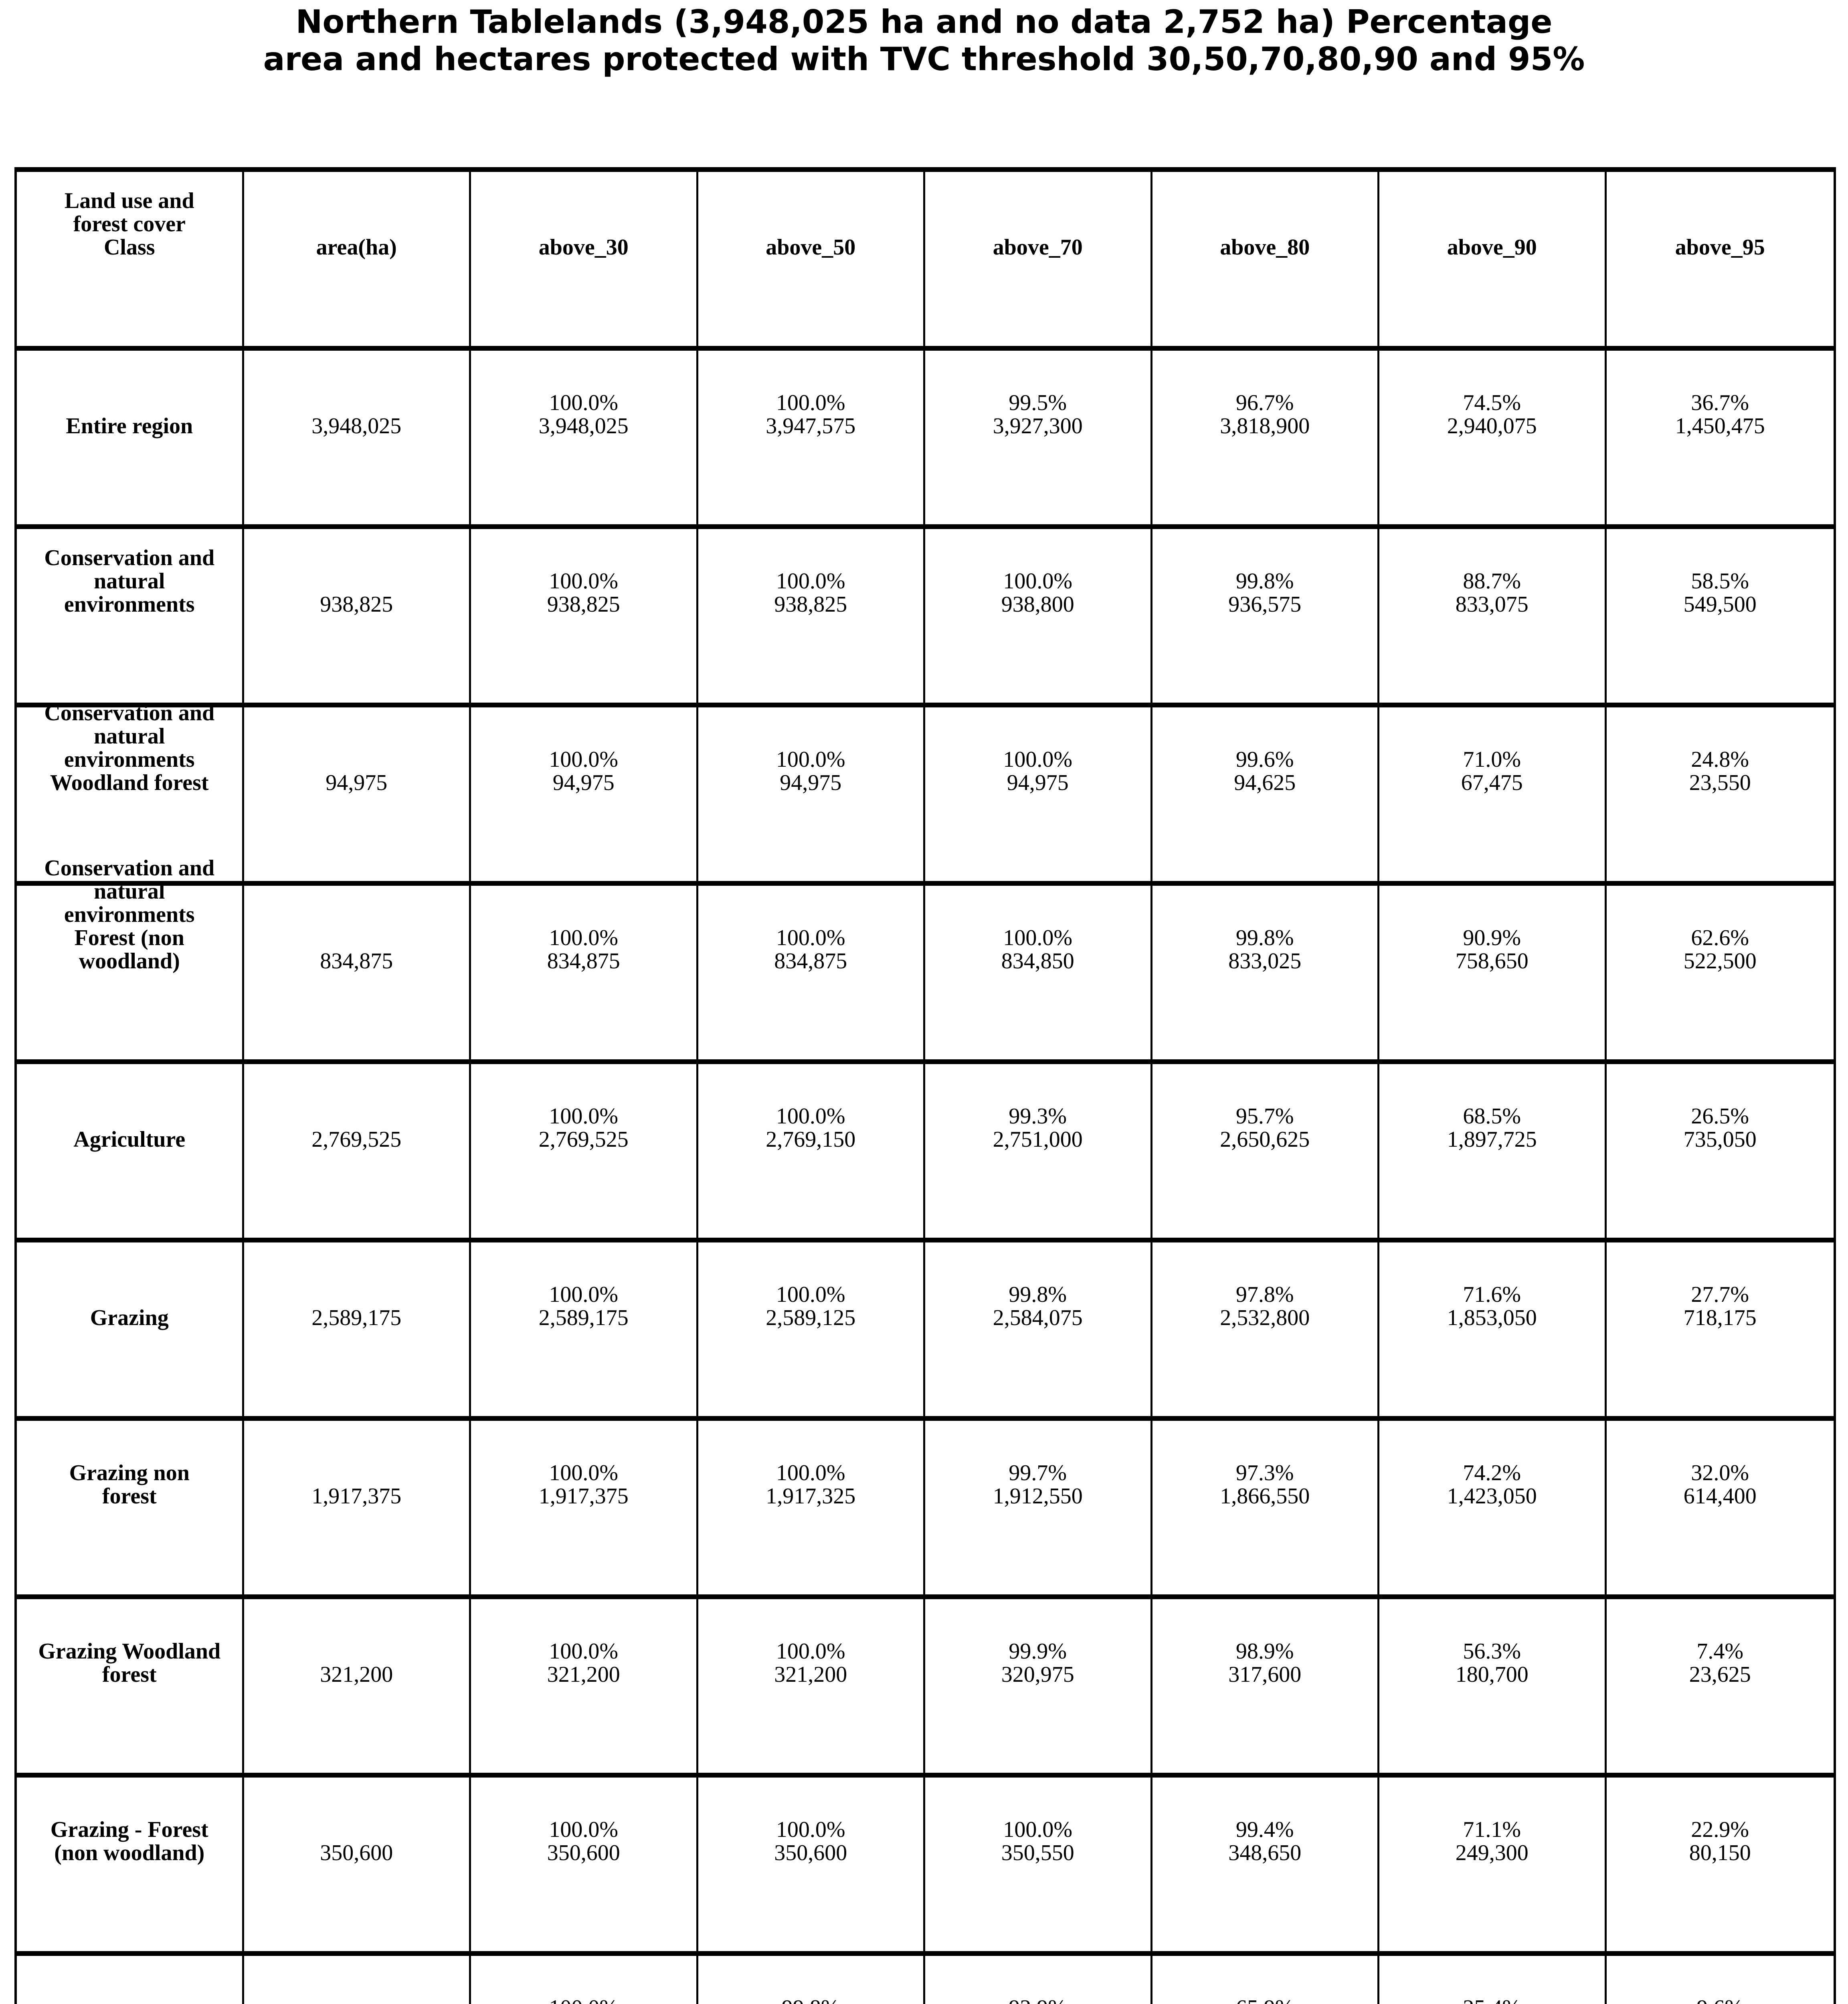  I want to click on cell-area: 2,769,525, so click(357, 1153).